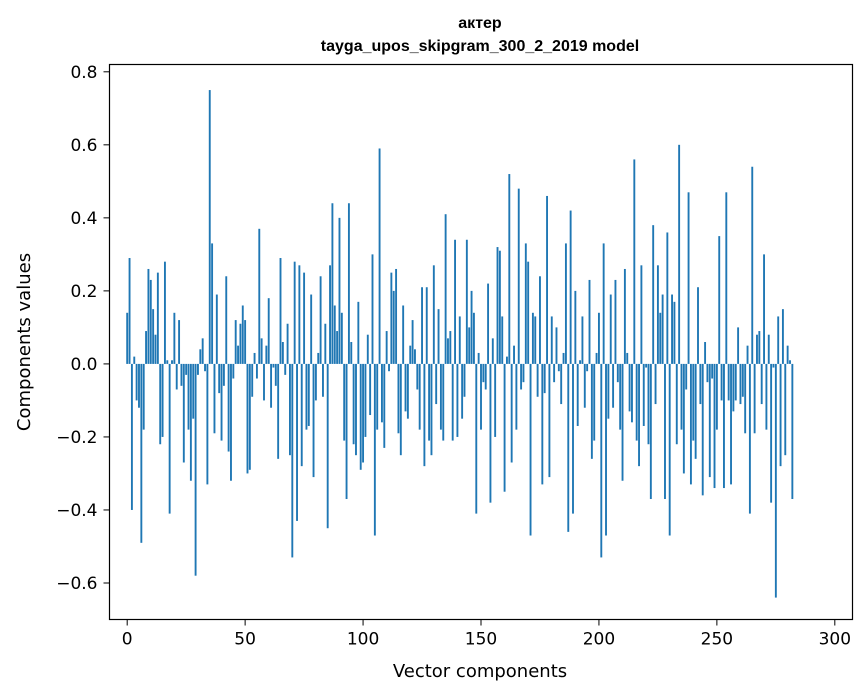 This screenshot has height=696, width=867. I want to click on x-tick-label: 250, so click(717, 640).